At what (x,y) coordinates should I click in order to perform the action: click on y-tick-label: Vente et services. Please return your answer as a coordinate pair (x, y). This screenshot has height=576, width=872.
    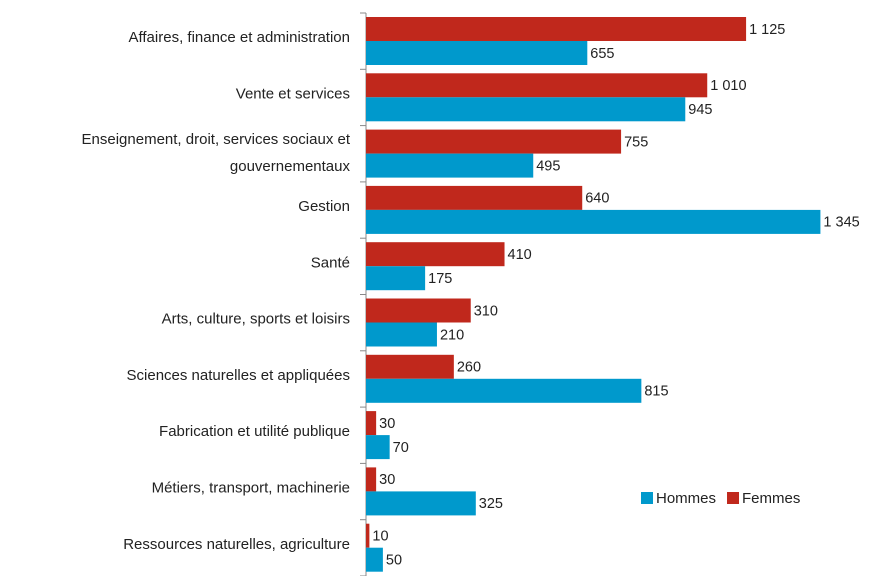
    Looking at the image, I should click on (293, 93).